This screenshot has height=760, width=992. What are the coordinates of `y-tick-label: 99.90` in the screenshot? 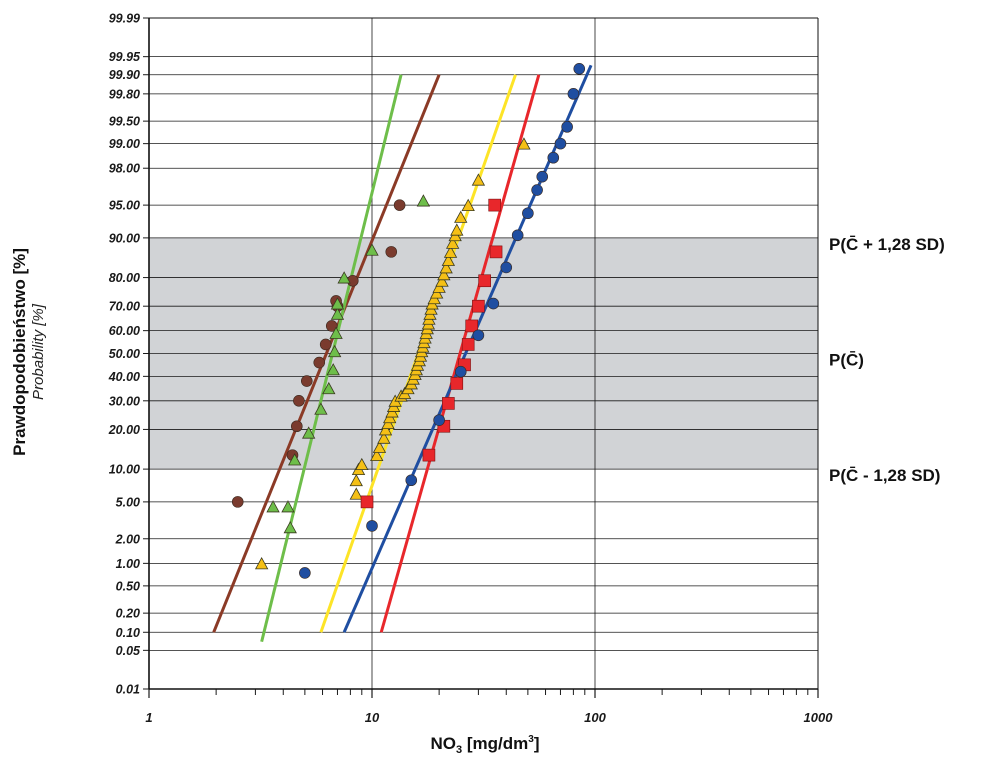 It's located at (124, 75).